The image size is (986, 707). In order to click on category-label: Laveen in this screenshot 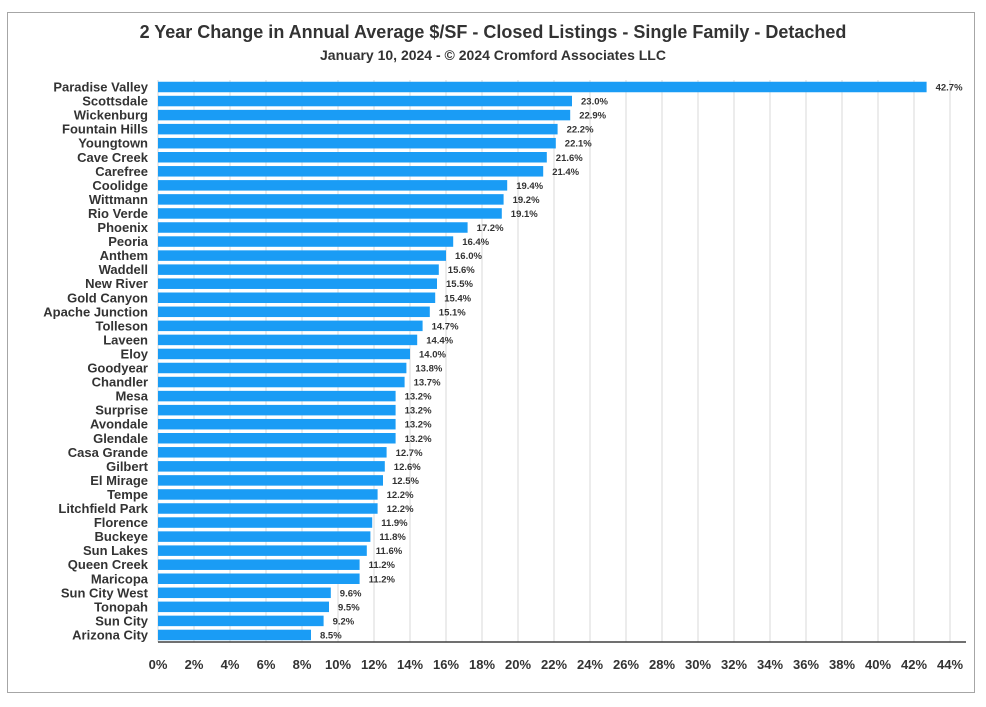, I will do `click(125, 339)`.